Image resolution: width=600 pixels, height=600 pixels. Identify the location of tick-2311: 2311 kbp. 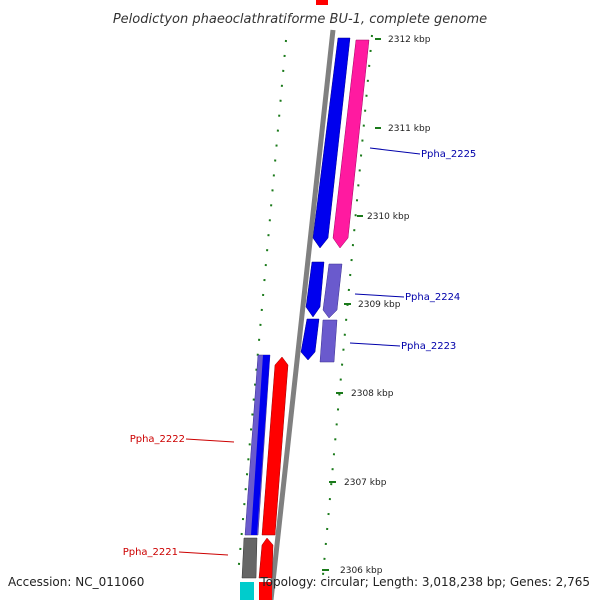
(403, 129).